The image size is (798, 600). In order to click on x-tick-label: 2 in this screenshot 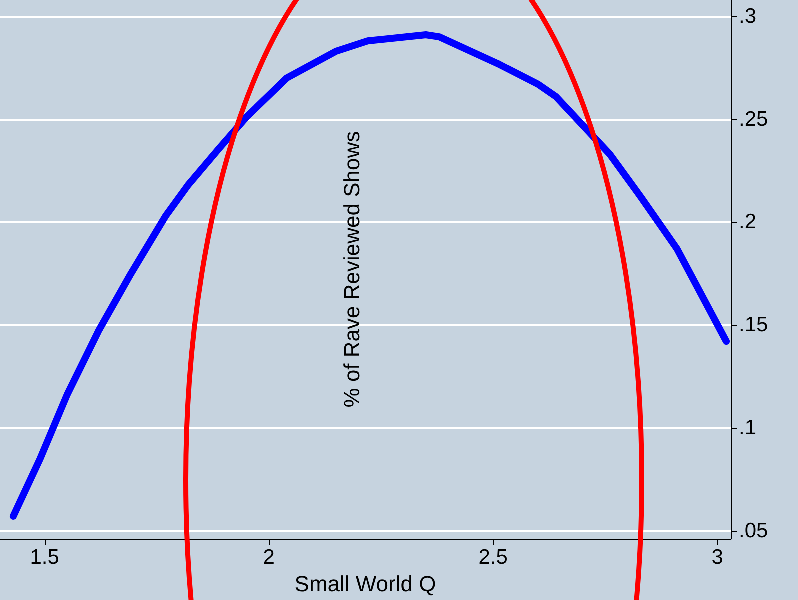, I will do `click(269, 558)`.